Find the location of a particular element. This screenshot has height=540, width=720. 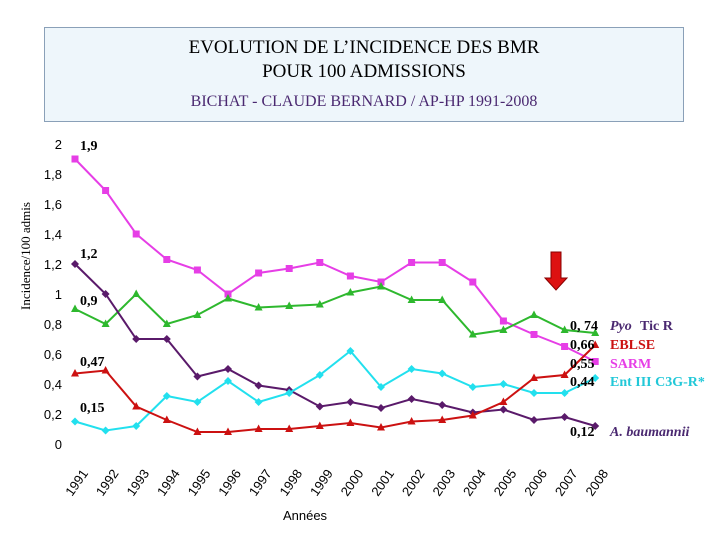

end-series-label: Ent III C3G-R* is located at coordinates (657, 382).